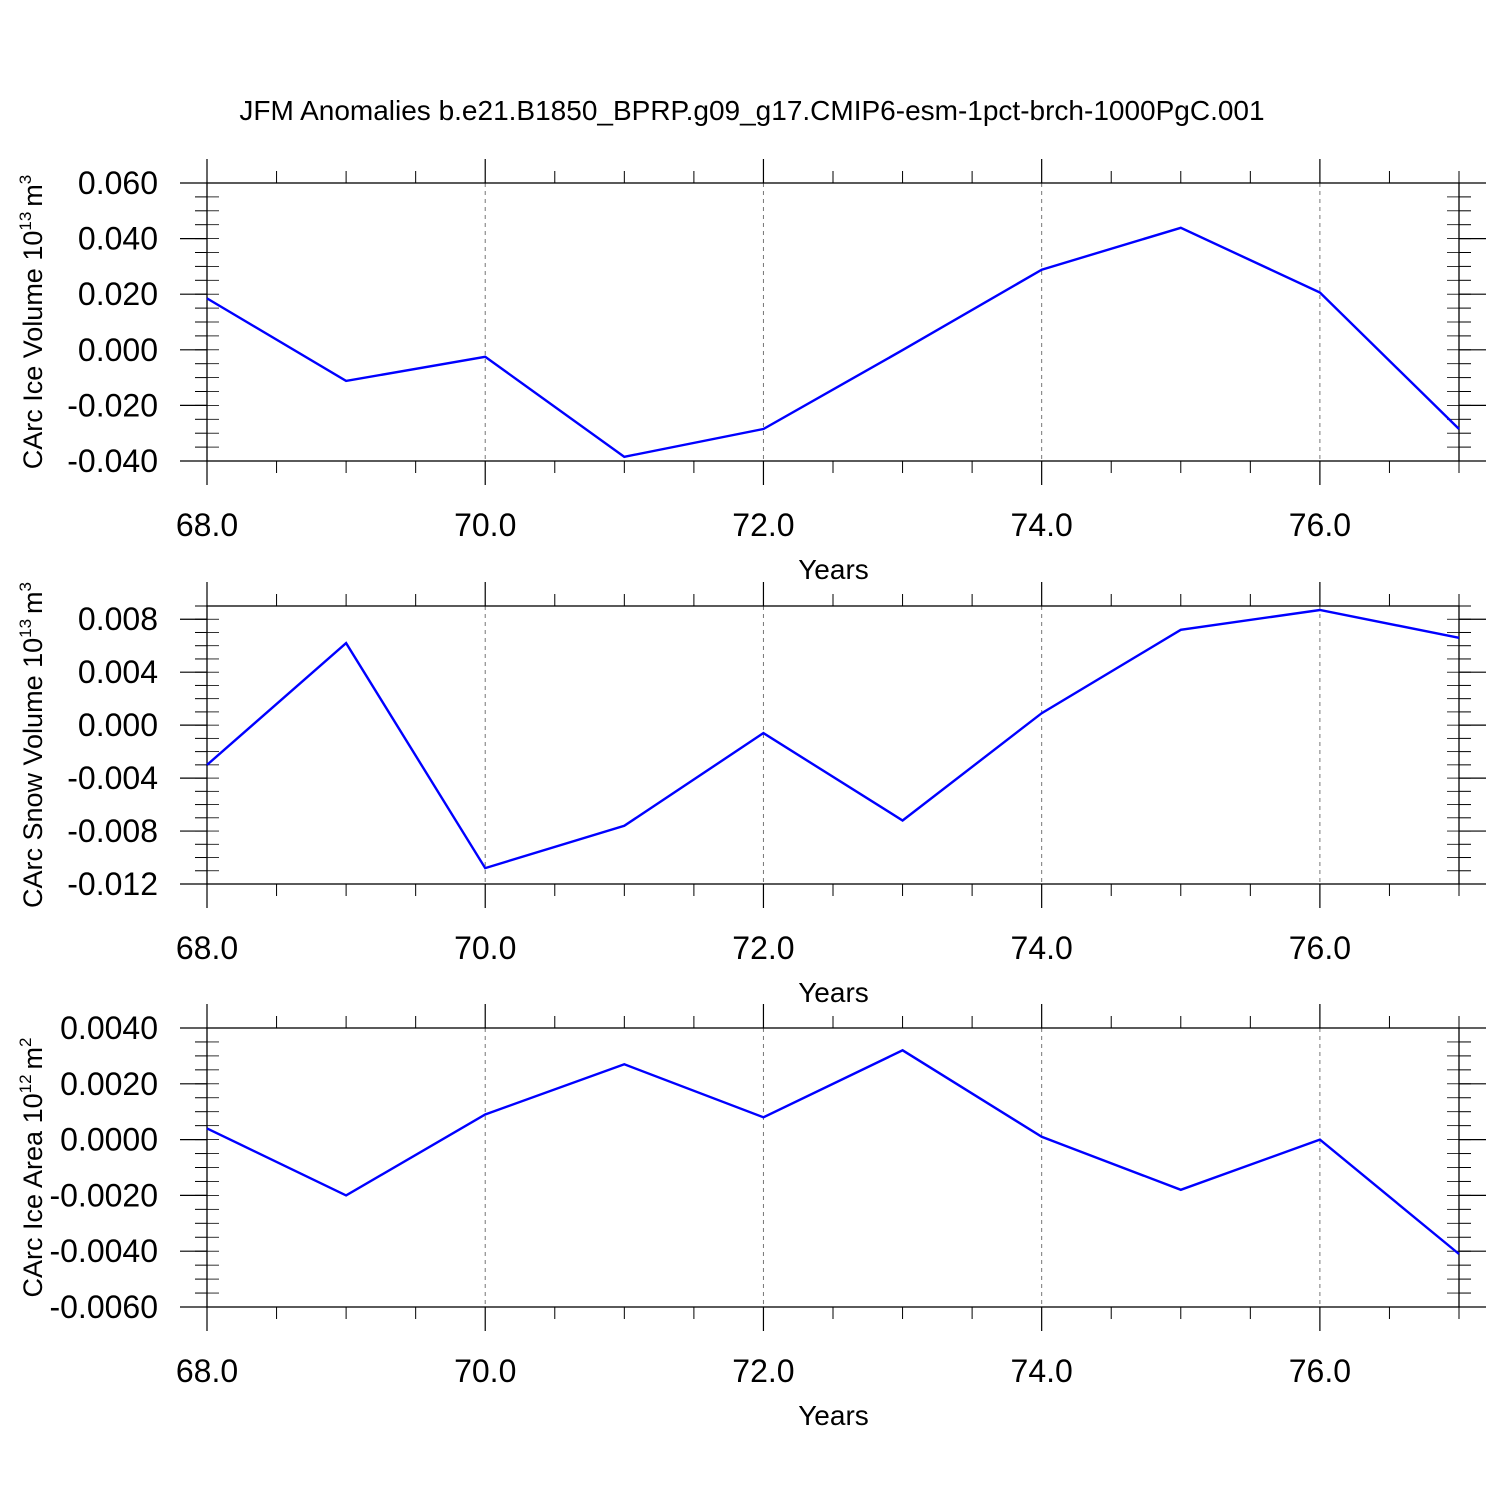 The width and height of the screenshot is (1500, 1500). I want to click on y-label-main: CArc Snow Volume 10, so click(33, 773).